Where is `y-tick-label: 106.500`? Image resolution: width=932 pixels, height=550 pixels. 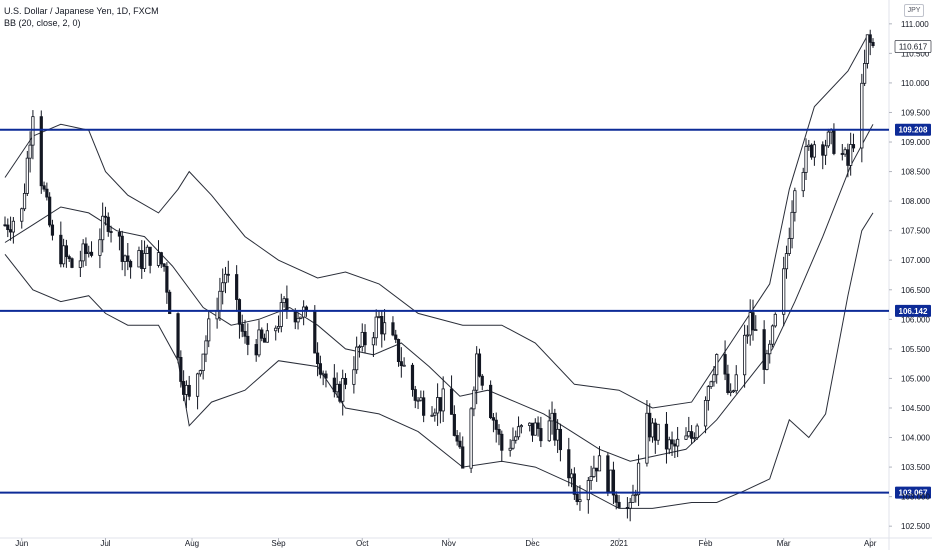
y-tick-label: 106.500 is located at coordinates (915, 290).